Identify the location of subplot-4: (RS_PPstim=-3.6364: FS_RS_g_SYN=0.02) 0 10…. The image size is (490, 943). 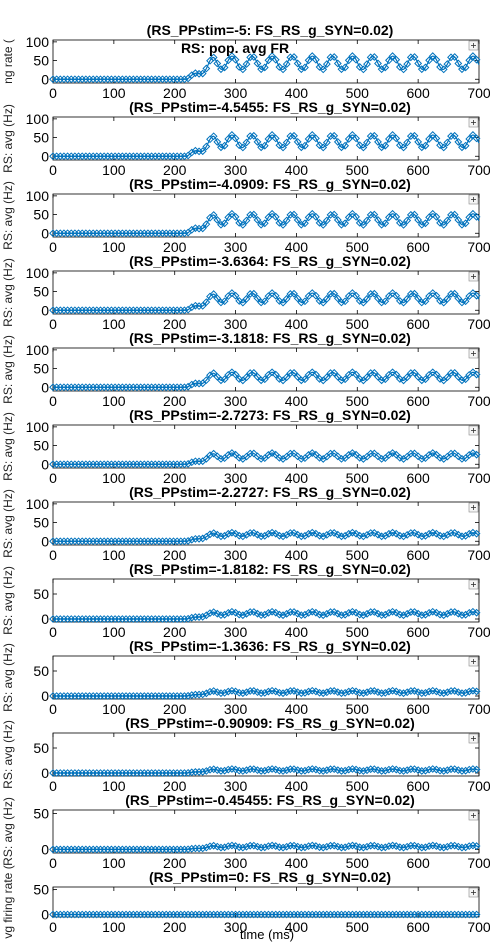
(245, 292).